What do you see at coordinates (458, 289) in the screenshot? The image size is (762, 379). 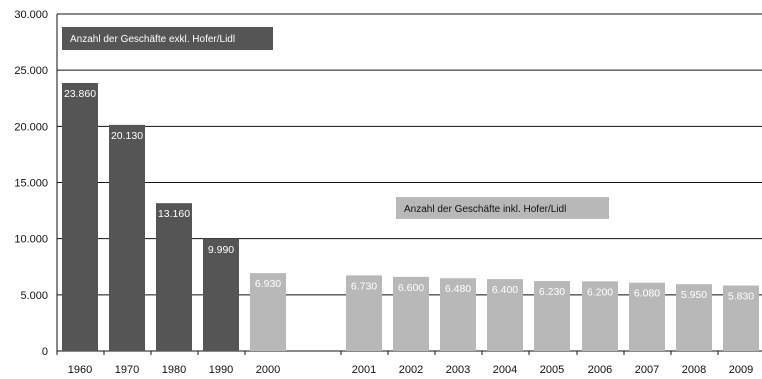 I see `data-label-2003: 6.480` at bounding box center [458, 289].